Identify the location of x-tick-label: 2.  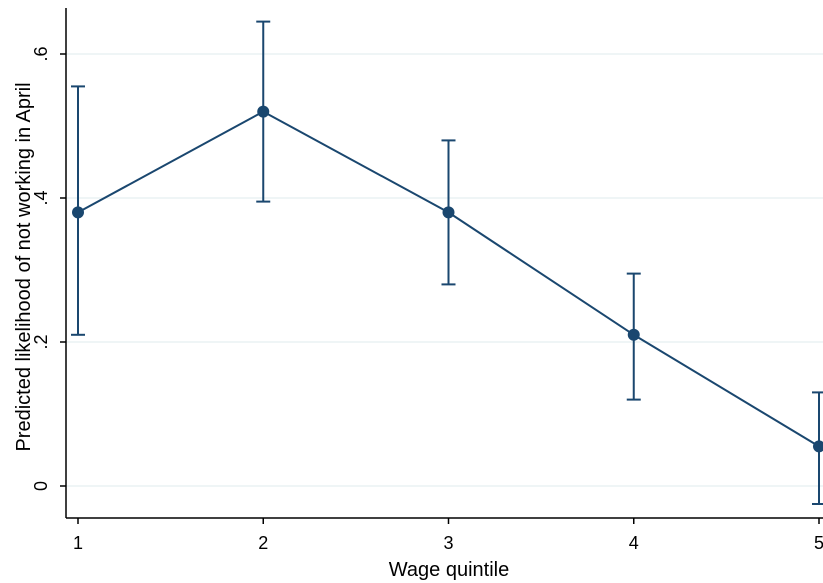
(263, 543).